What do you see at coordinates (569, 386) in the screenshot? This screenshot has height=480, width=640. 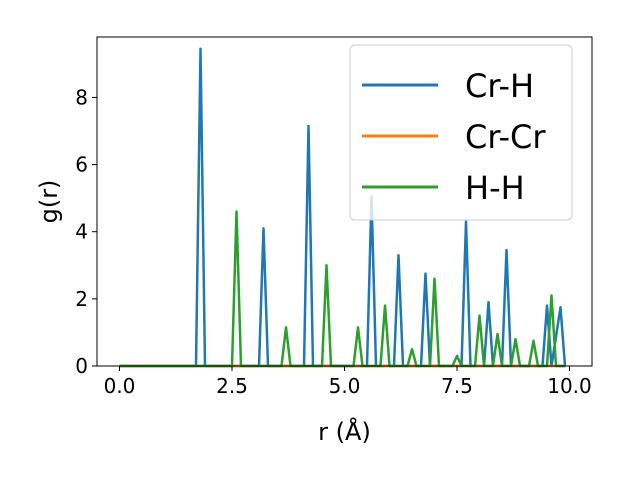 I see `x-tick-label: 10.0` at bounding box center [569, 386].